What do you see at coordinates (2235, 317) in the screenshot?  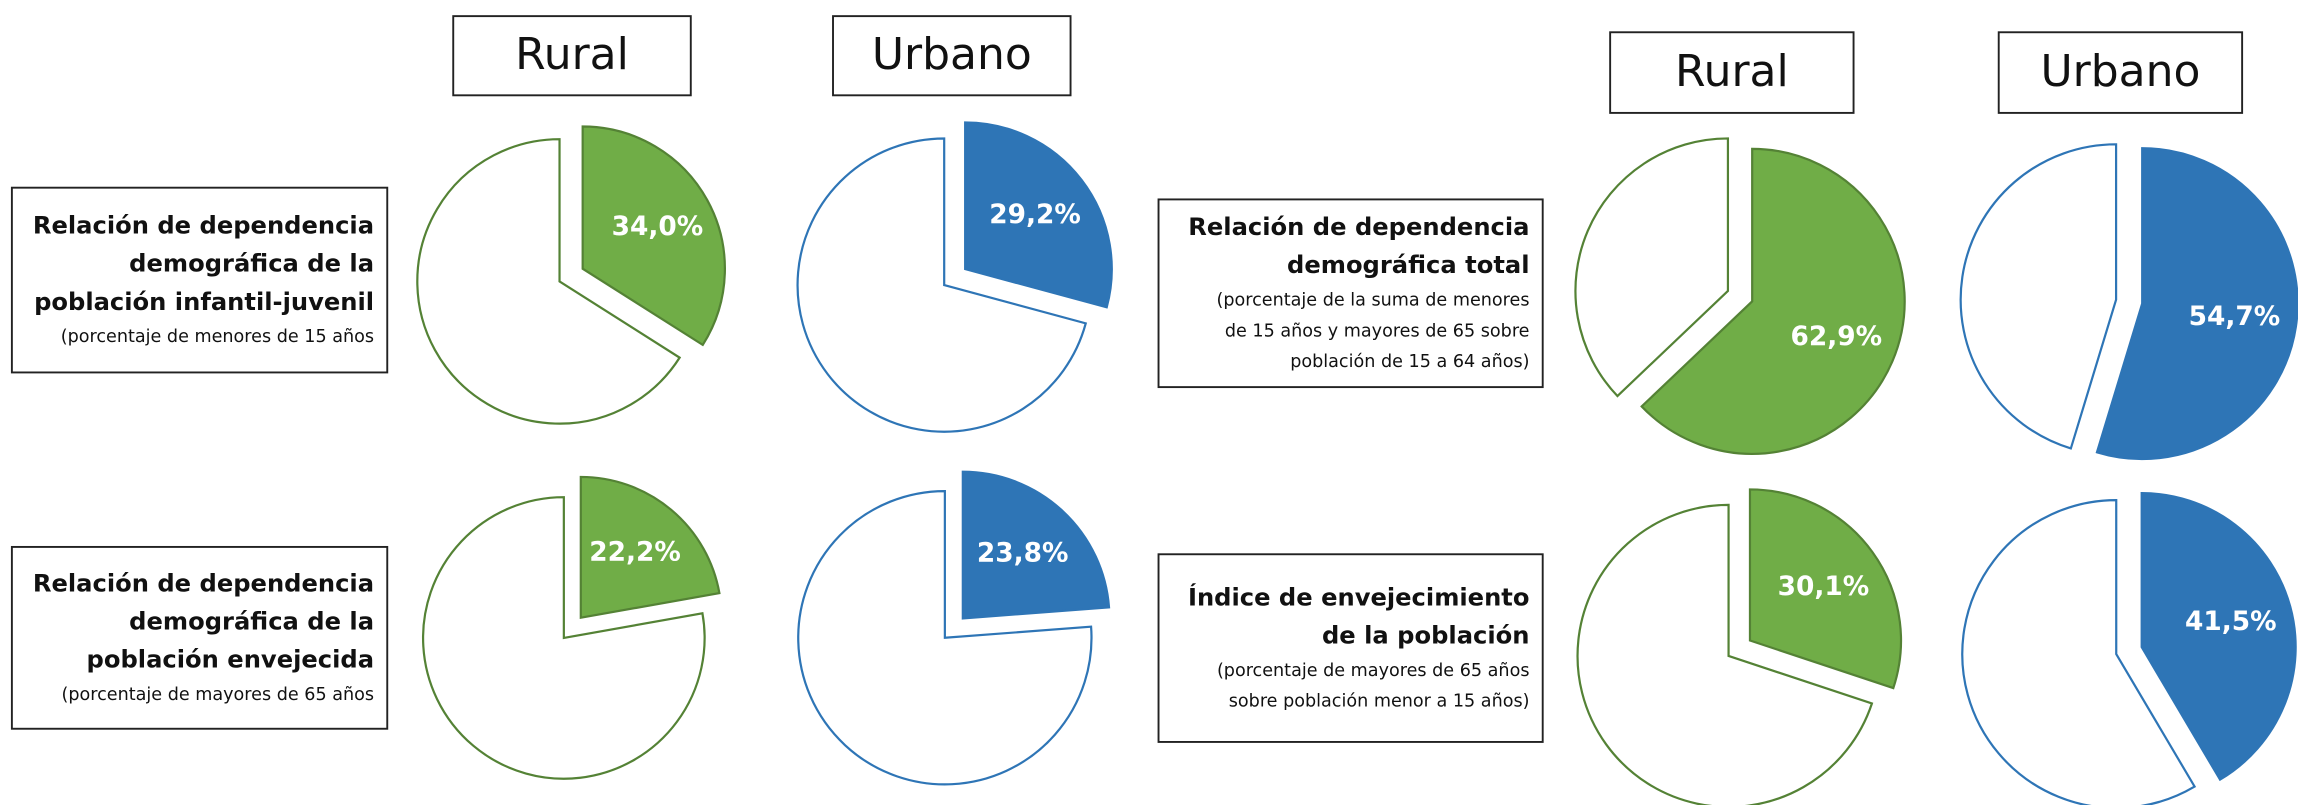 I see `value-label: 54,7%` at bounding box center [2235, 317].